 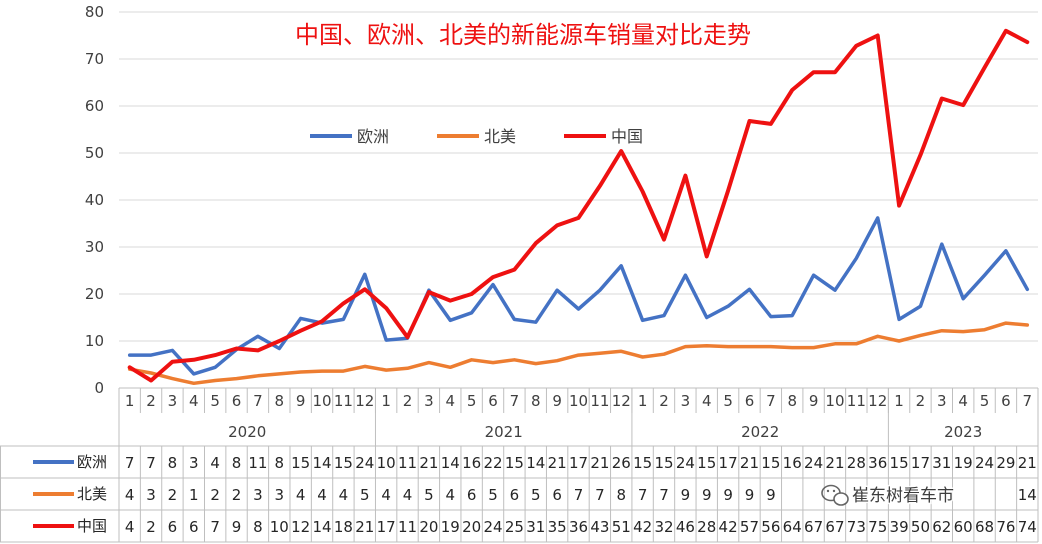 What do you see at coordinates (523, 35) in the screenshot?
I see `chart-title: 中国、欧洲、北美的新能源车销量对比走势` at bounding box center [523, 35].